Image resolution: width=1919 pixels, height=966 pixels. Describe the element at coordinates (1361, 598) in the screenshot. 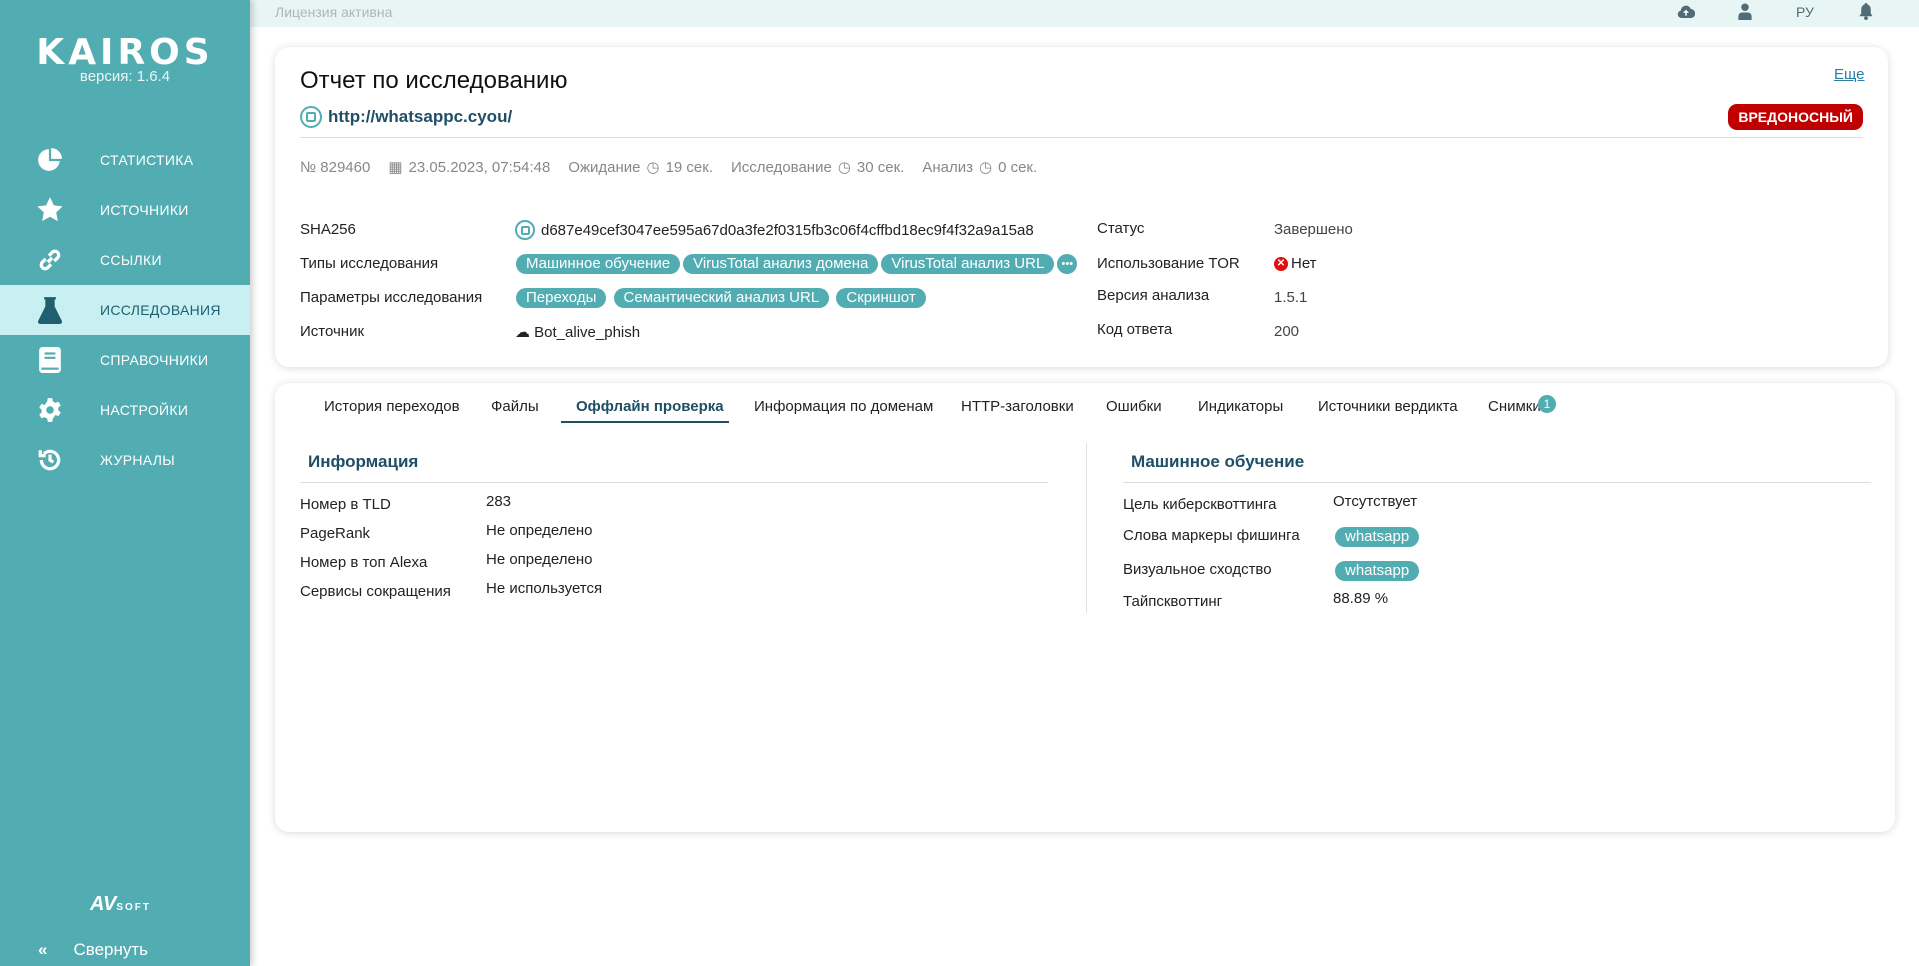

I see `ml-value: 88.89 %` at that location.